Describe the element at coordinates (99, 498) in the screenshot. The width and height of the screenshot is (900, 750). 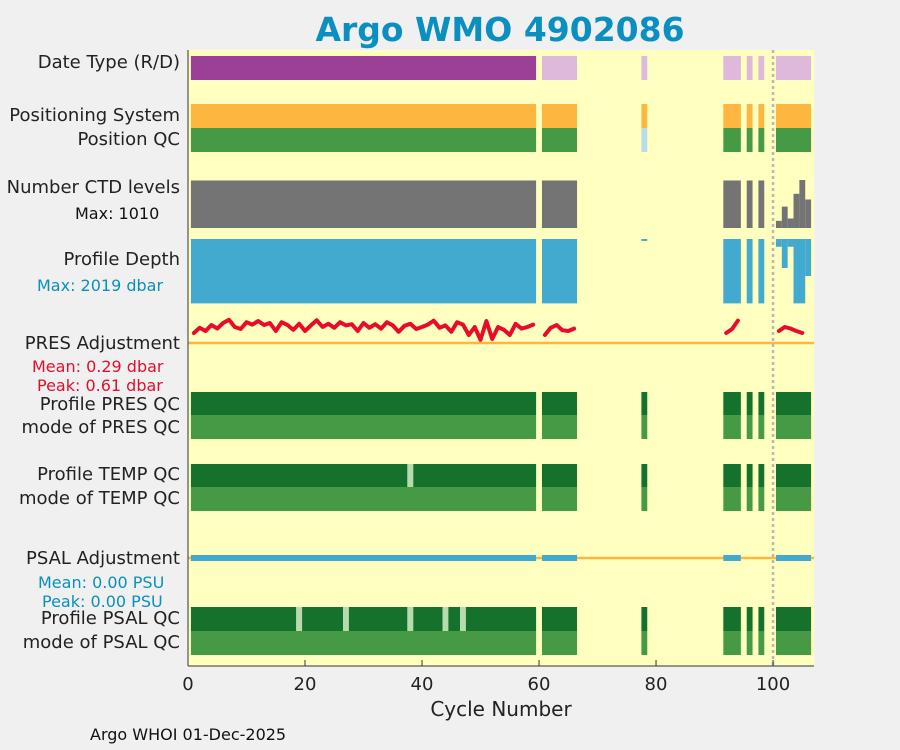
I see `label-mode-temp-qc: mode of TEMP QC` at that location.